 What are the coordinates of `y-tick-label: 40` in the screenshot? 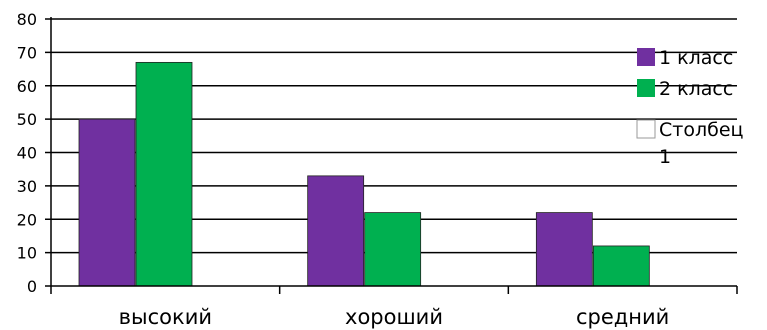 It's located at (27, 153).